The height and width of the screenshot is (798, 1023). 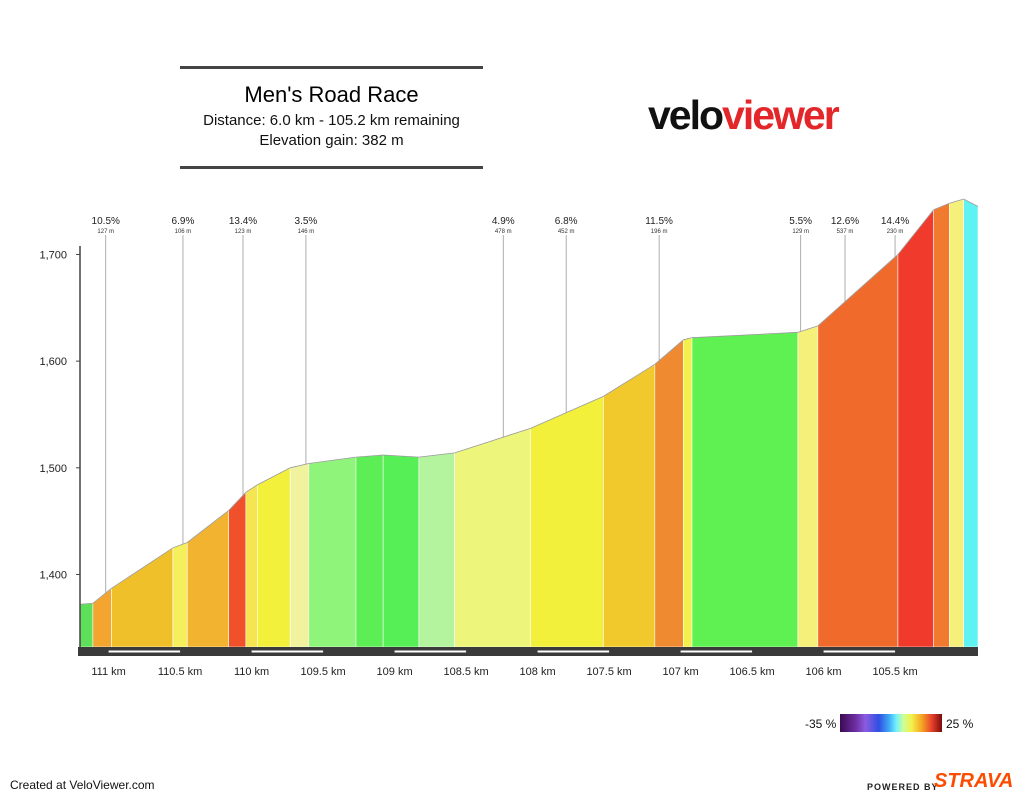 What do you see at coordinates (82, 785) in the screenshot?
I see `created-at-text: Created at VeloViewer.com` at bounding box center [82, 785].